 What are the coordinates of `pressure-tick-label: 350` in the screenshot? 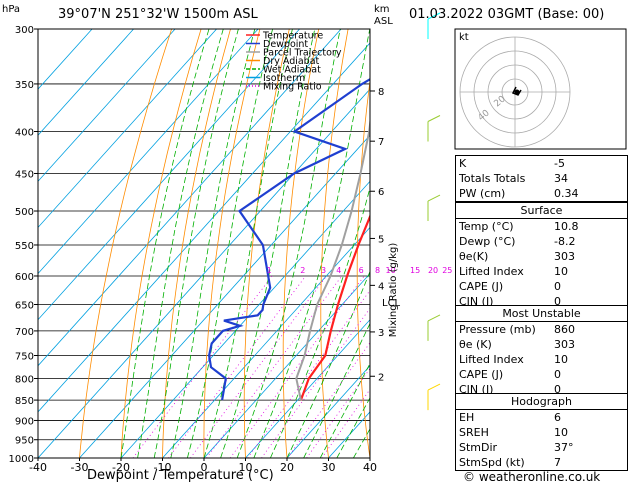 It's located at (24, 85).